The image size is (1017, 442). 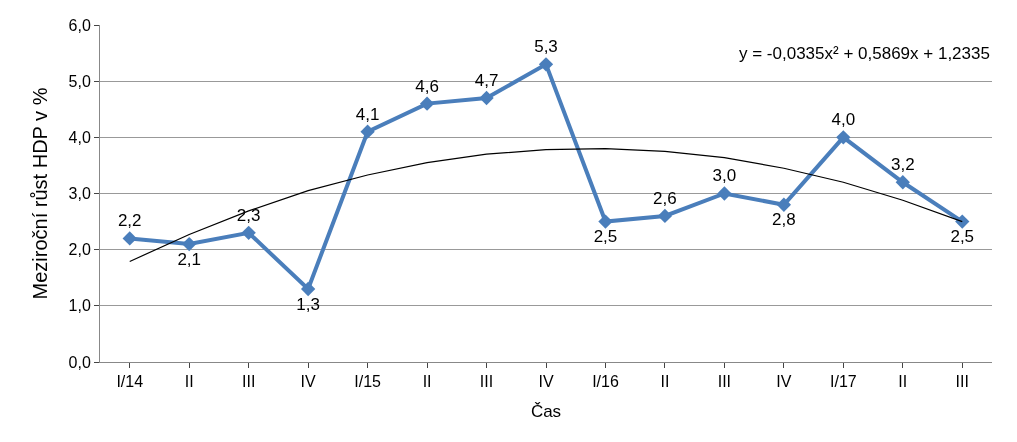 What do you see at coordinates (724, 176) in the screenshot?
I see `data-label: 3,0` at bounding box center [724, 176].